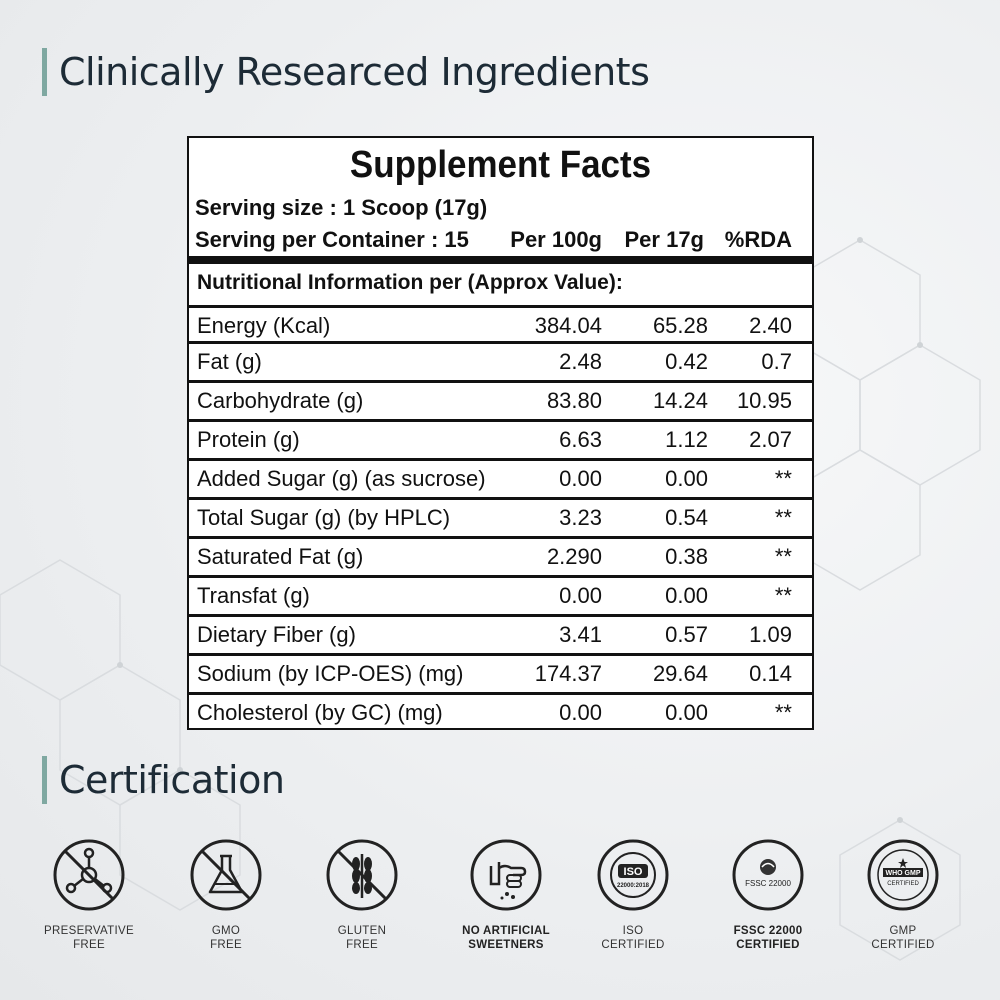 The height and width of the screenshot is (1000, 1000). What do you see at coordinates (580, 517) in the screenshot?
I see `row-per100: 3.23` at bounding box center [580, 517].